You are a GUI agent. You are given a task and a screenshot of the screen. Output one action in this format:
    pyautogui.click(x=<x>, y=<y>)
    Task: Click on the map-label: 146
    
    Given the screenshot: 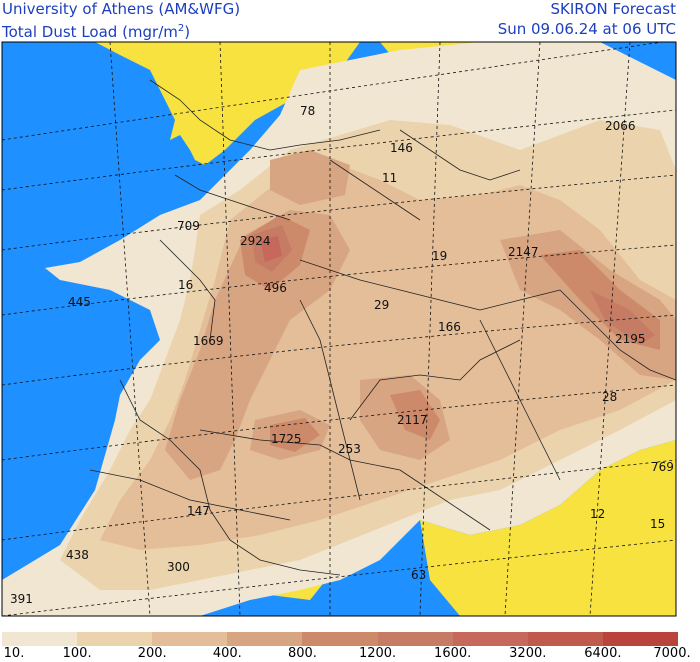 What is the action you would take?
    pyautogui.click(x=401, y=148)
    